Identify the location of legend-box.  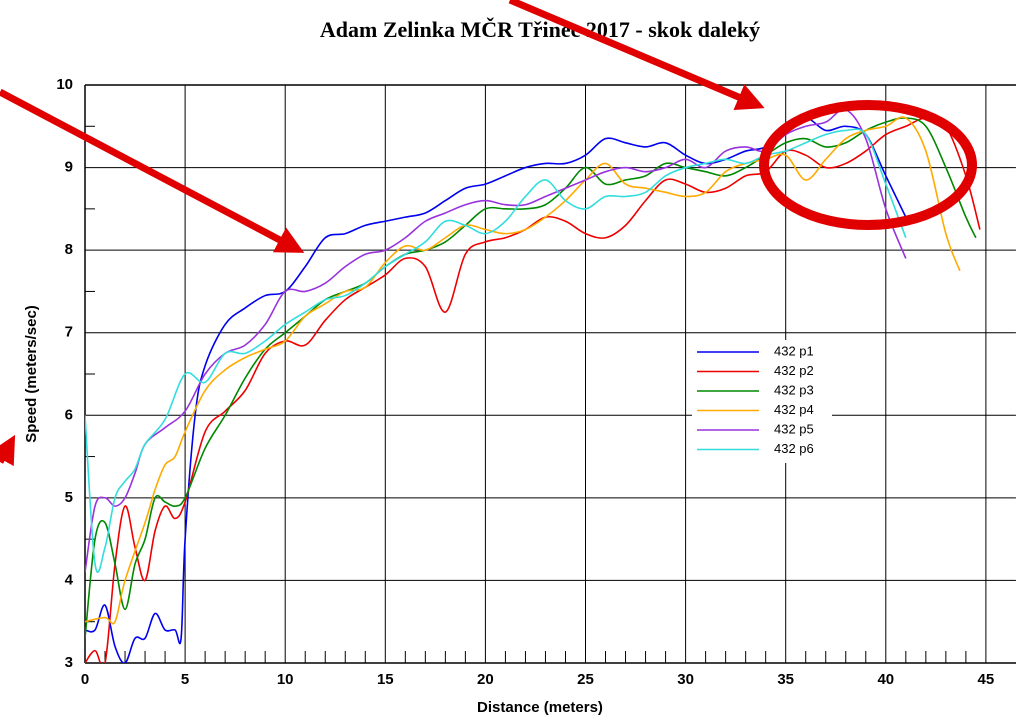
(762, 401).